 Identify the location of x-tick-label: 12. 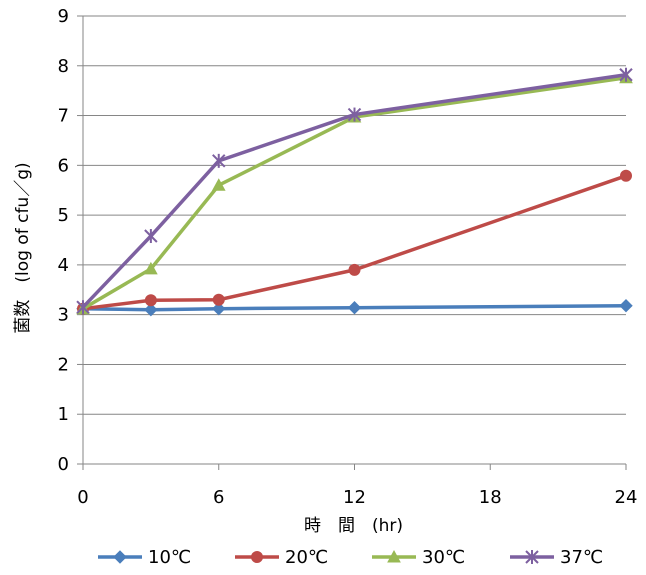
(354, 497).